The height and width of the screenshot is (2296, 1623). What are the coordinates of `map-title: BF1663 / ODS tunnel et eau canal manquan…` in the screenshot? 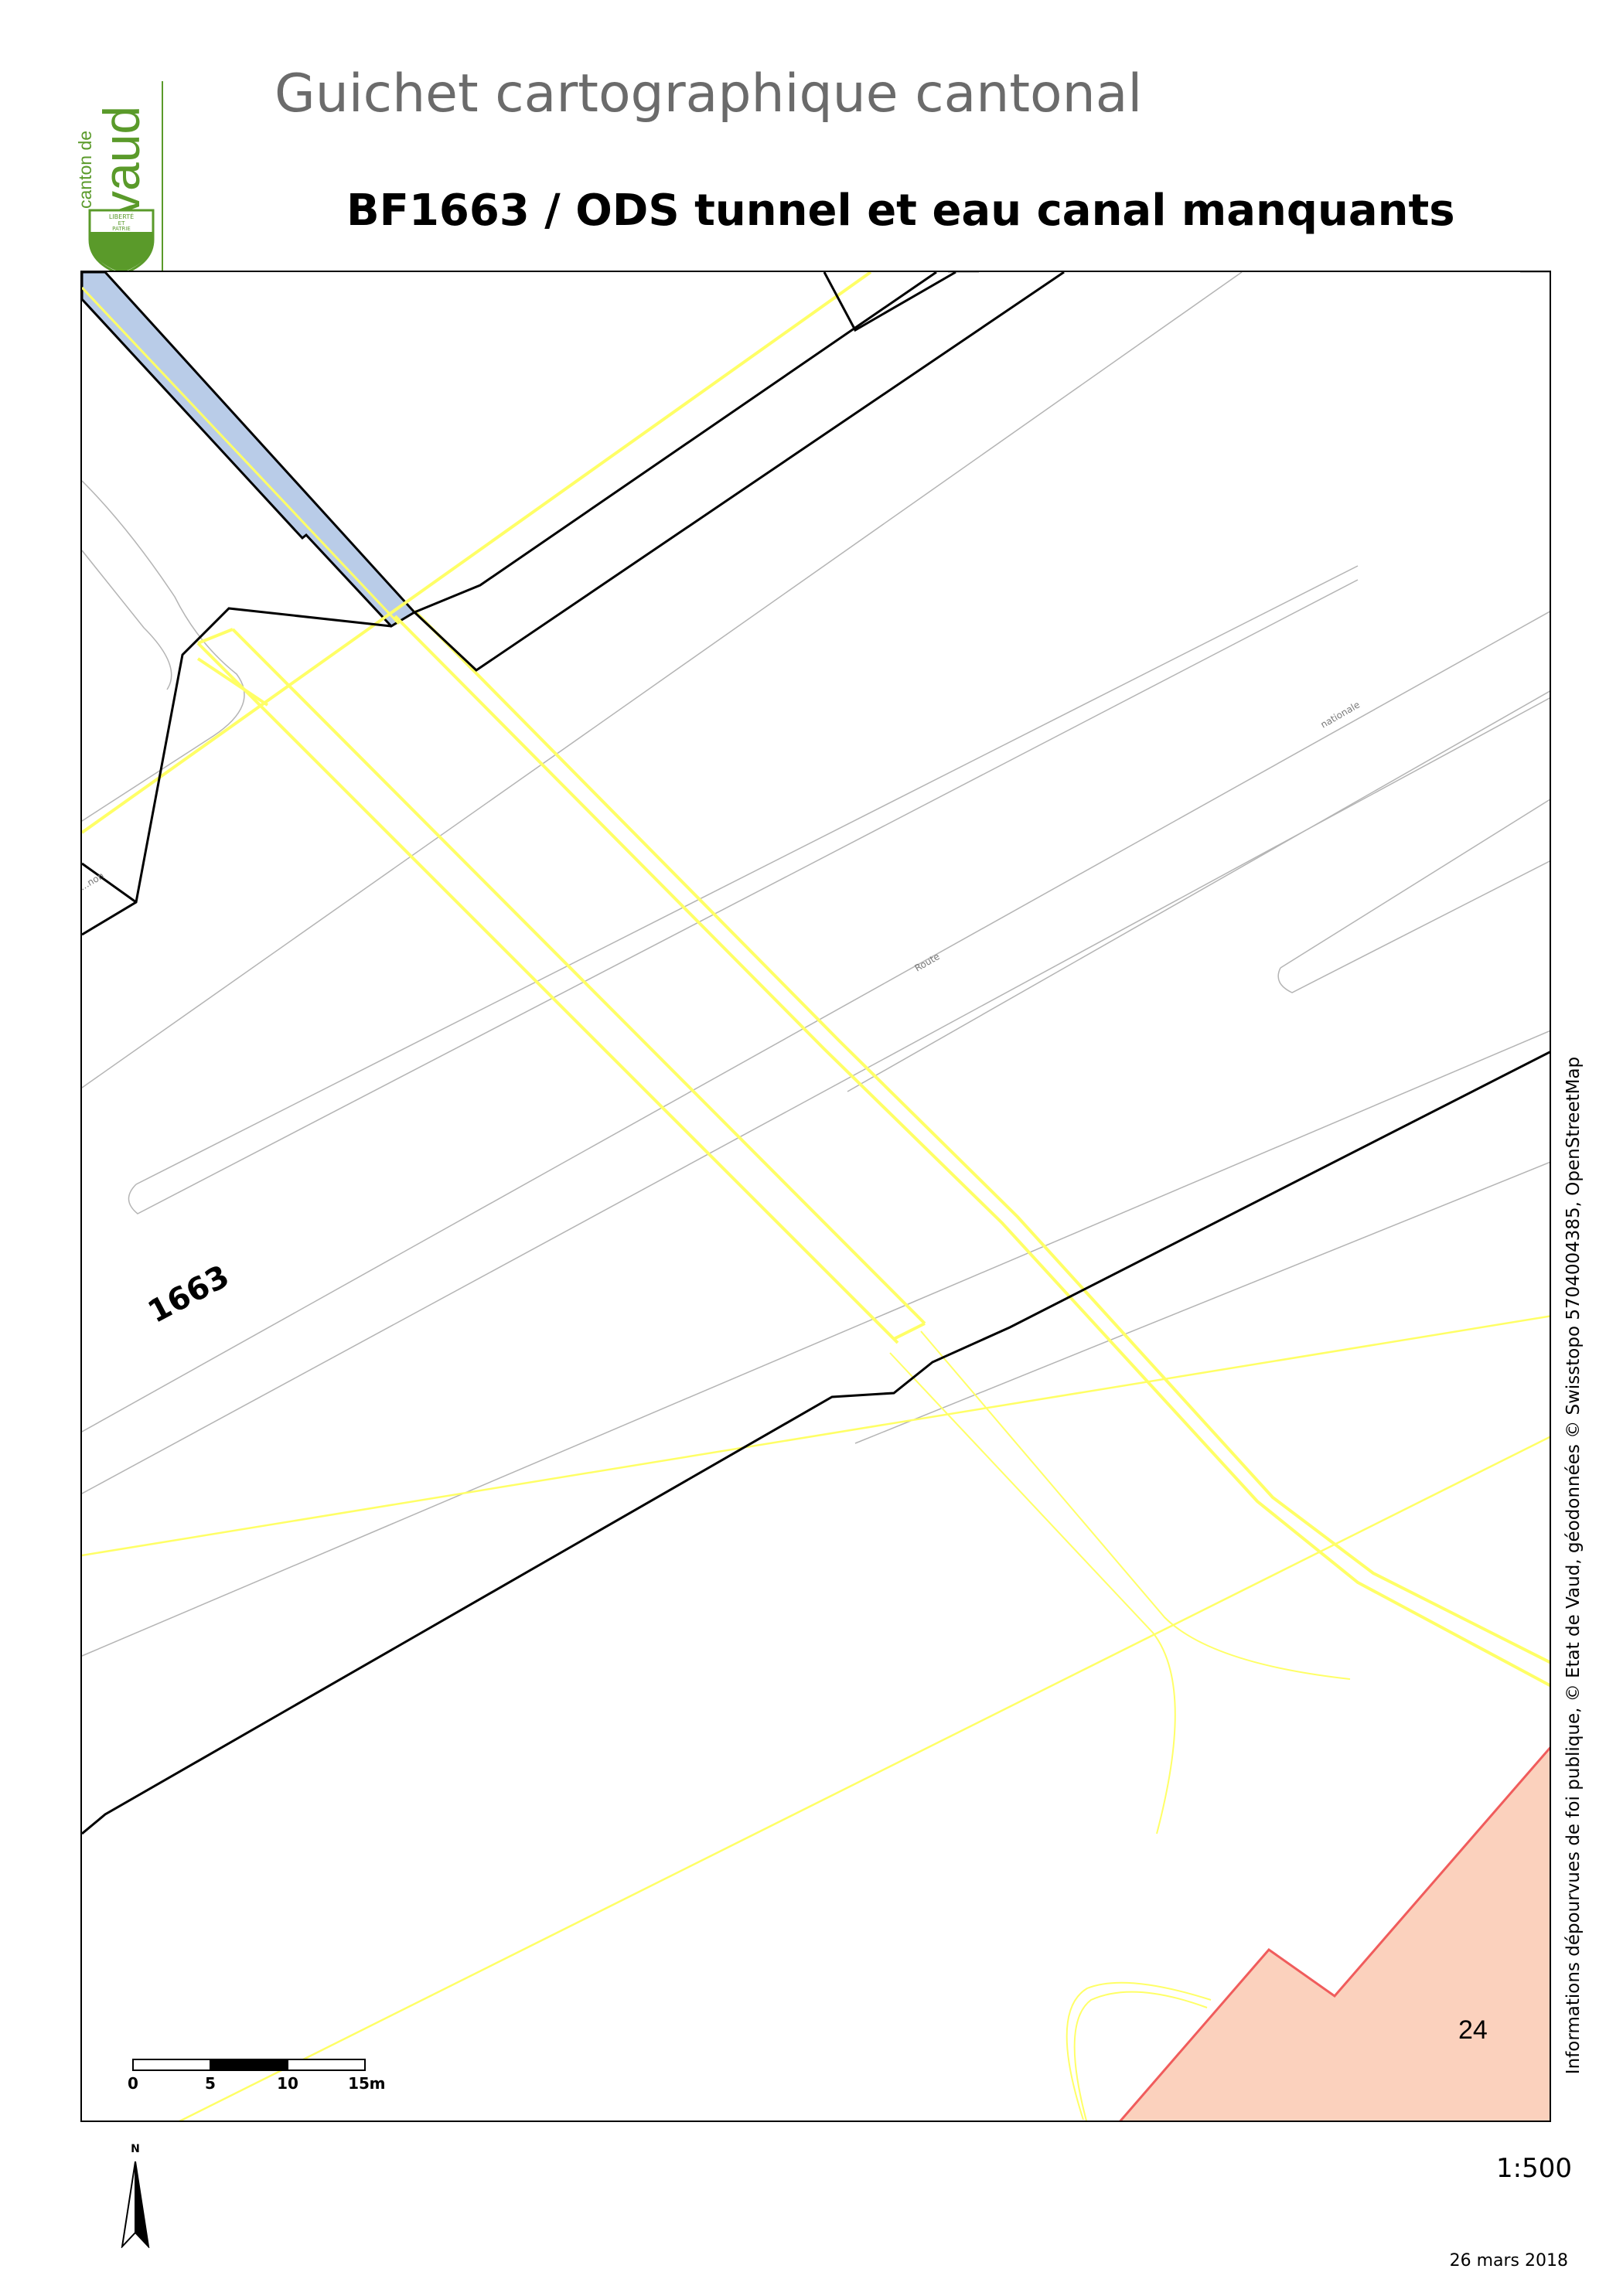 It's located at (901, 211).